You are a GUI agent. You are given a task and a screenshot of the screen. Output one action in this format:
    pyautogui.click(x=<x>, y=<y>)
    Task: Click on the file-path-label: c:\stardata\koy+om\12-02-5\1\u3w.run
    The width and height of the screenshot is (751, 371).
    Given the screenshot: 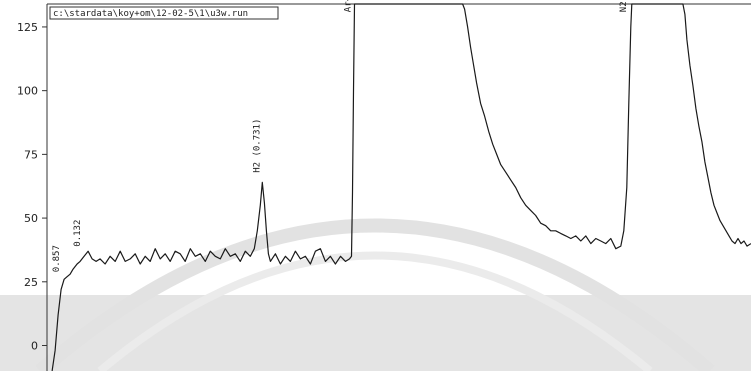 What is the action you would take?
    pyautogui.click(x=150, y=14)
    